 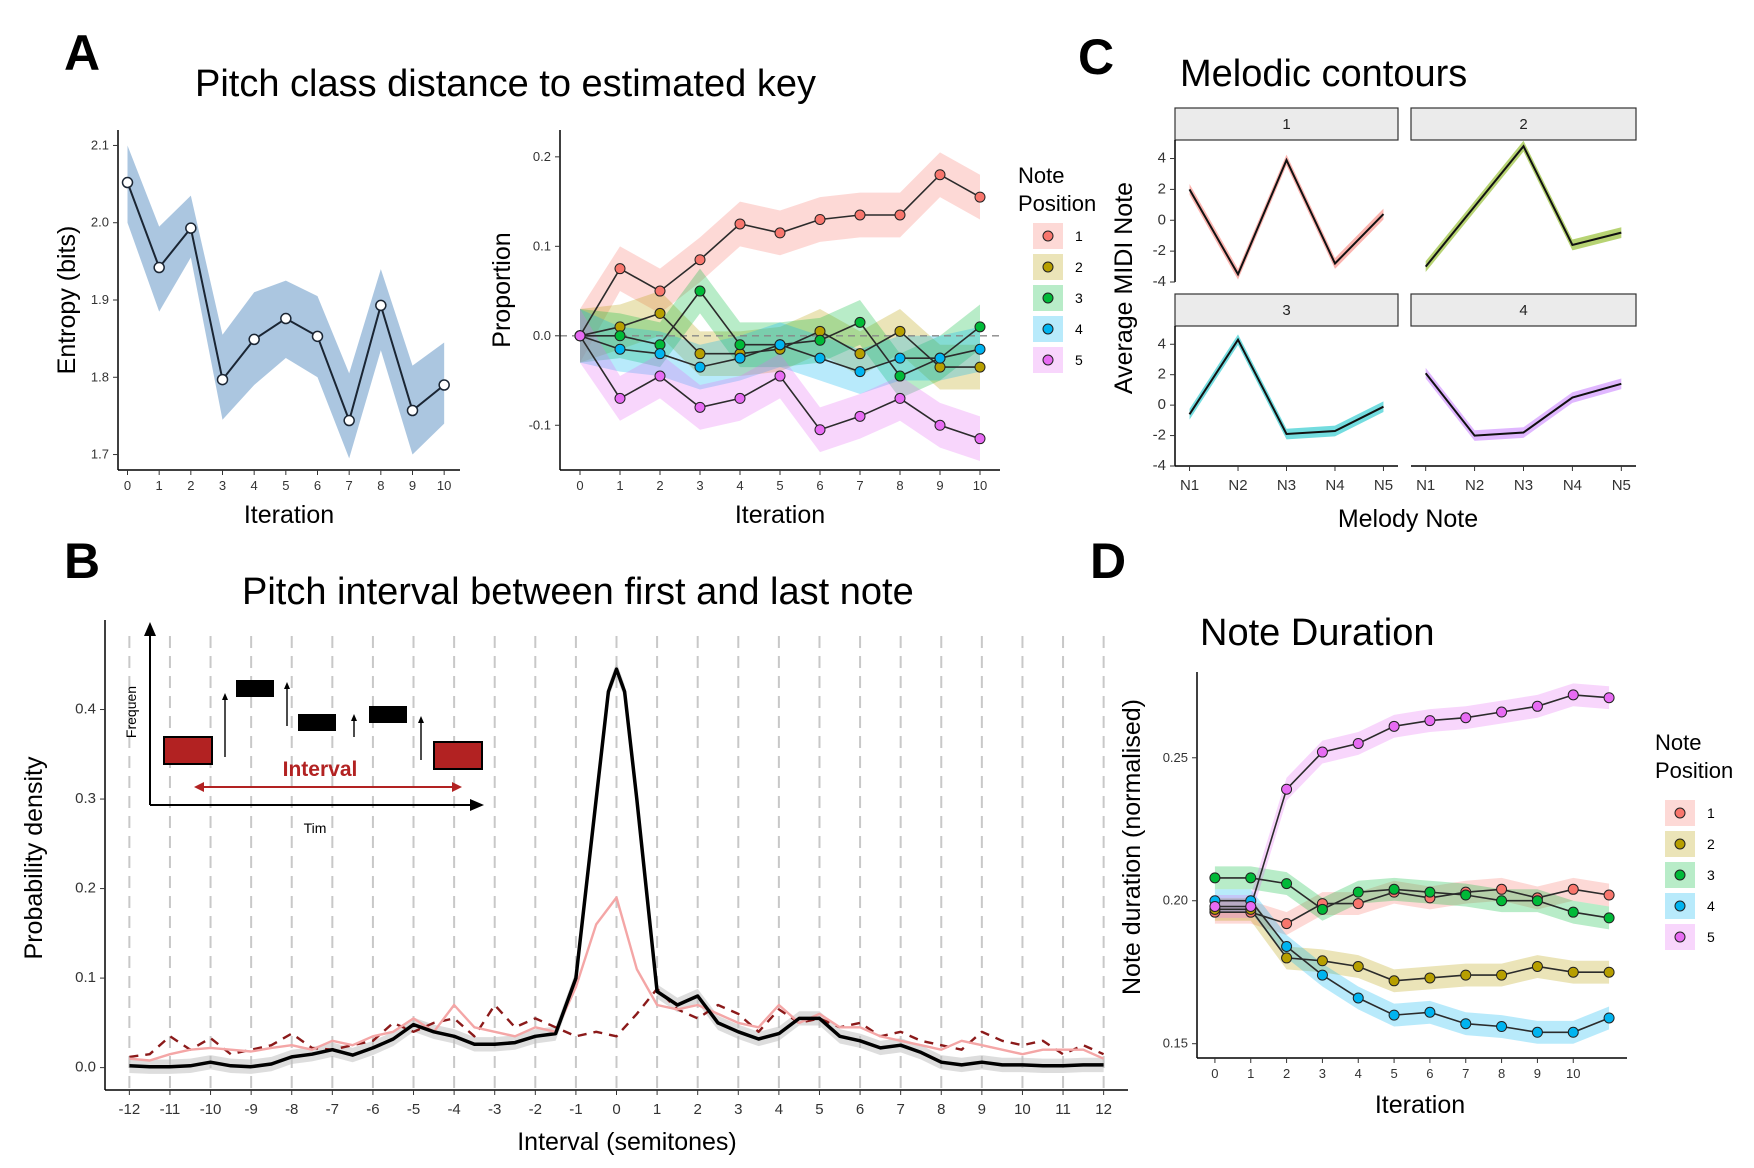 I want to click on panel-letter-c: C, so click(x=1096, y=57).